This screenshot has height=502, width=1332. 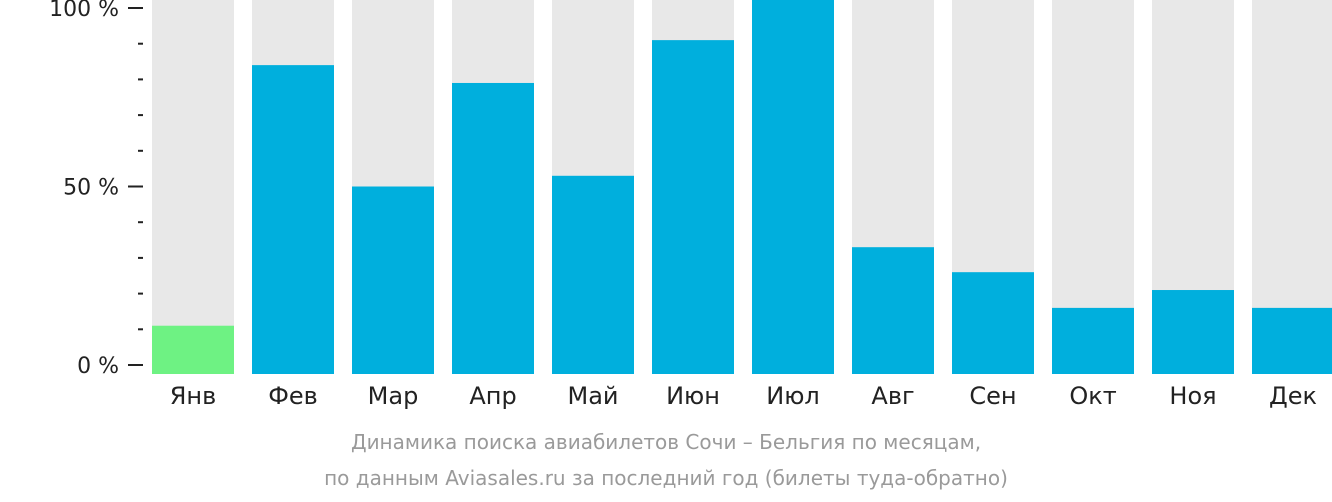 What do you see at coordinates (492, 396) in the screenshot?
I see `x-category-label: Апр` at bounding box center [492, 396].